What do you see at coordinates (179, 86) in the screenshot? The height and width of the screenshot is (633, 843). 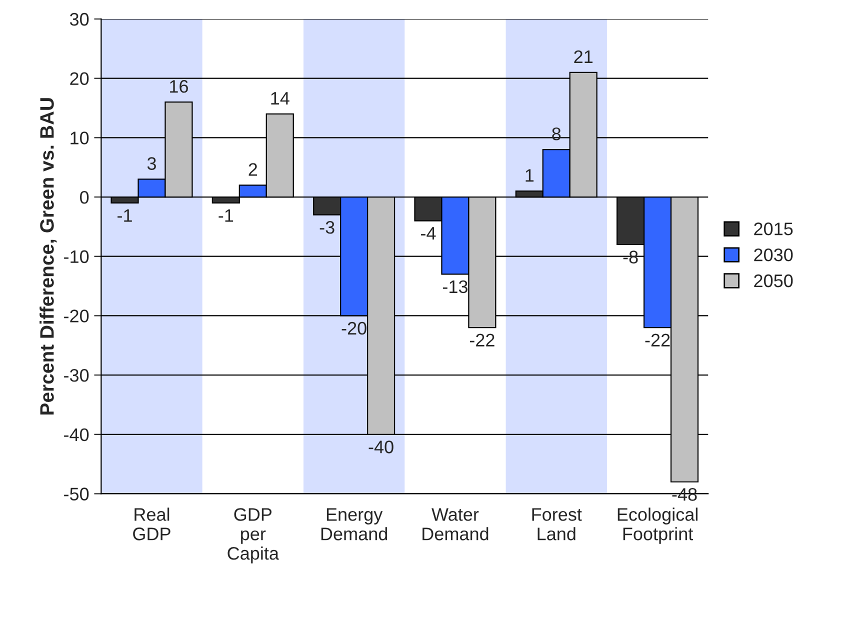 I see `data-label: 16` at bounding box center [179, 86].